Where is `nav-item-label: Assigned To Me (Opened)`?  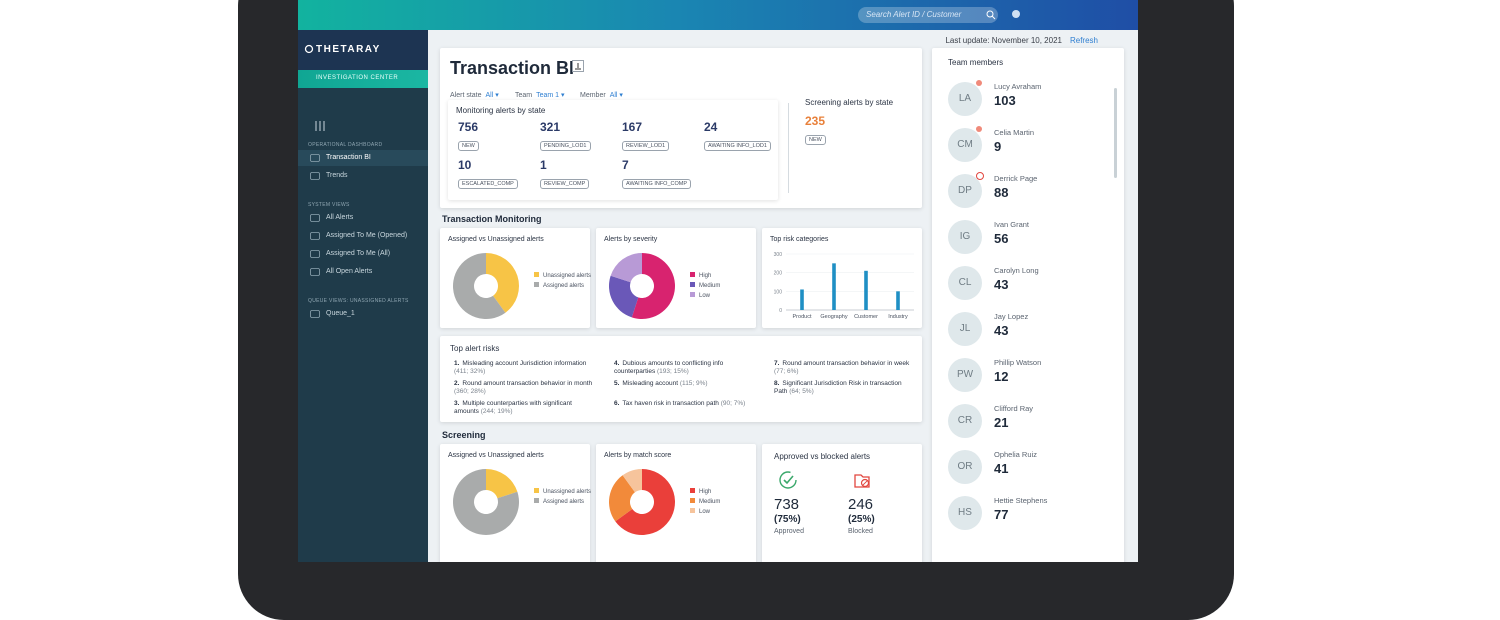 nav-item-label: Assigned To Me (Opened) is located at coordinates (367, 235).